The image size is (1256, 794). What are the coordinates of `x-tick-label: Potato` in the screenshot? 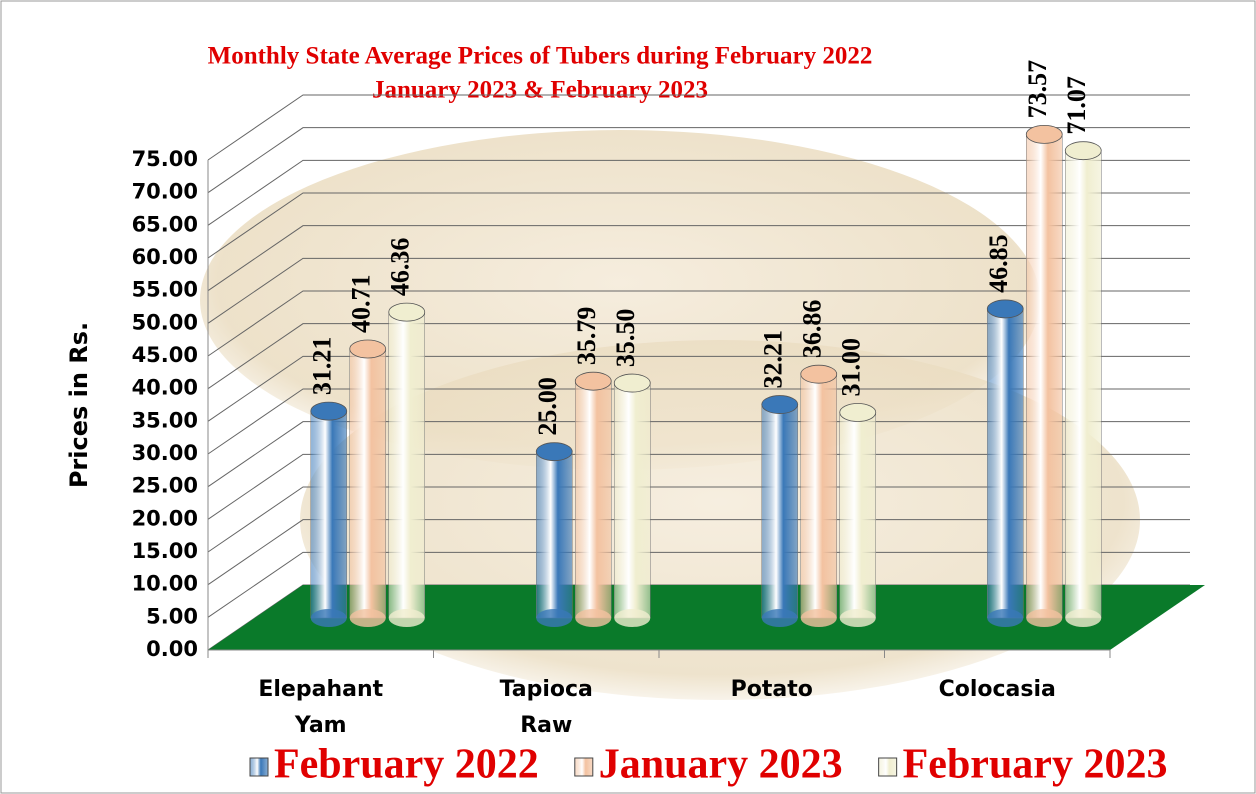 It's located at (772, 689).